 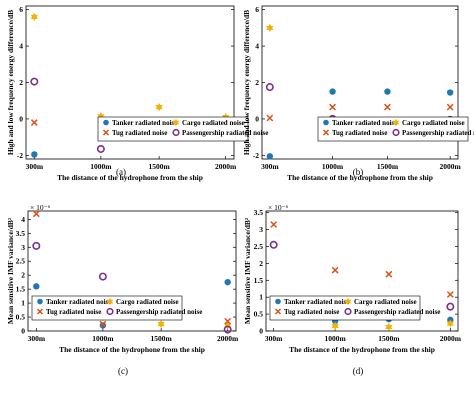 What do you see at coordinates (259, 212) in the screenshot?
I see `y-tick-label: 3.5` at bounding box center [259, 212].